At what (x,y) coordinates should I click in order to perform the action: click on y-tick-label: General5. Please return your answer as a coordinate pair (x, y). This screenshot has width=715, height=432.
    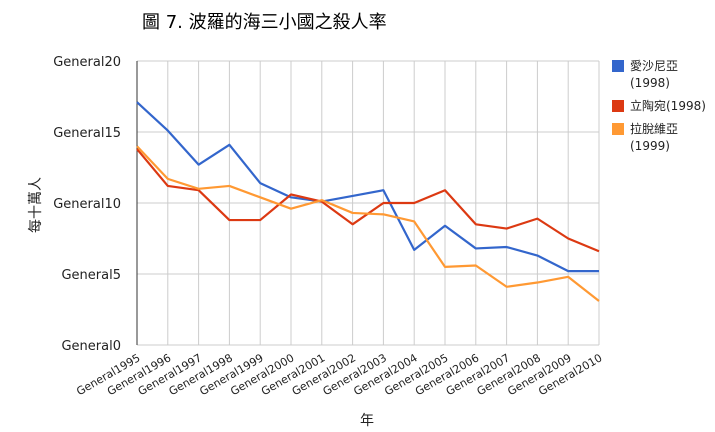
    Looking at the image, I should click on (91, 275).